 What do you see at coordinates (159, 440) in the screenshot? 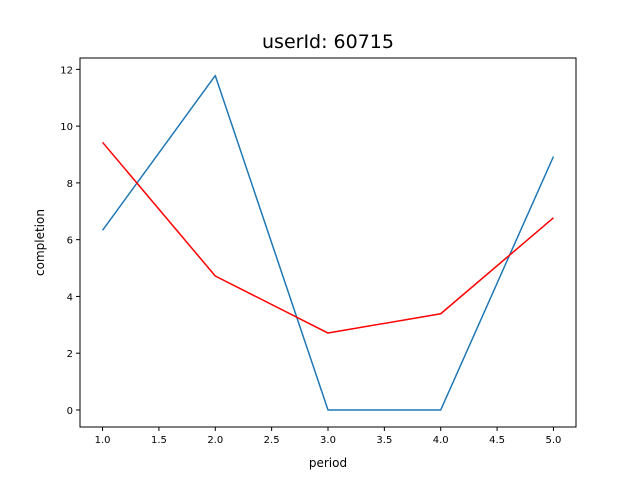
I see `x-tick-label: 1.5` at bounding box center [159, 440].